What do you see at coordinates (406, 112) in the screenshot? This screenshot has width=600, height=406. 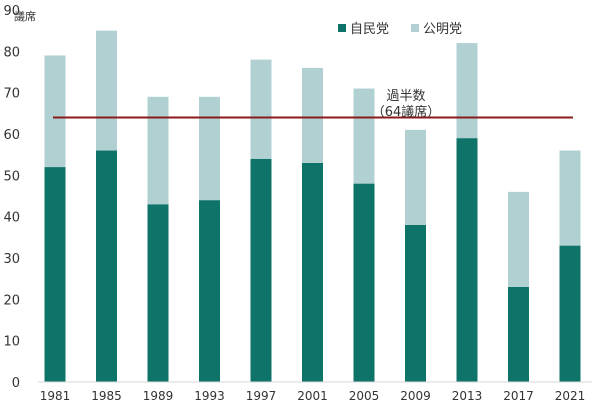 I see `majority-label-2: （64議席）` at bounding box center [406, 112].